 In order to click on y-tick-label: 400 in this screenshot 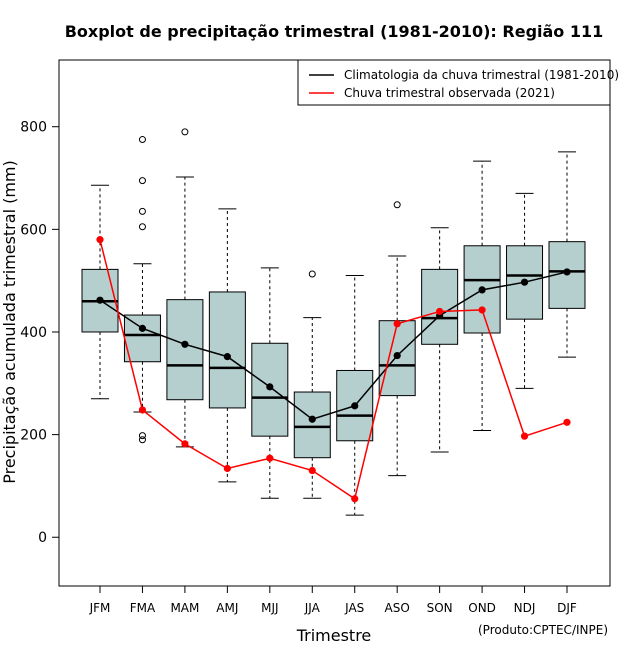, I will do `click(33, 333)`.